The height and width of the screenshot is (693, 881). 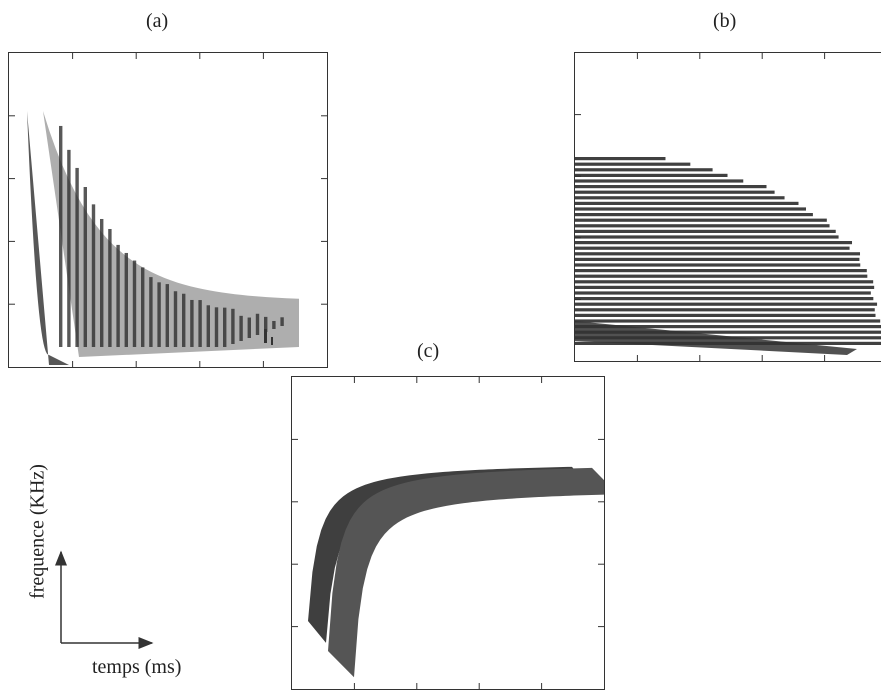 I want to click on panel-c-bands, so click(x=456, y=572).